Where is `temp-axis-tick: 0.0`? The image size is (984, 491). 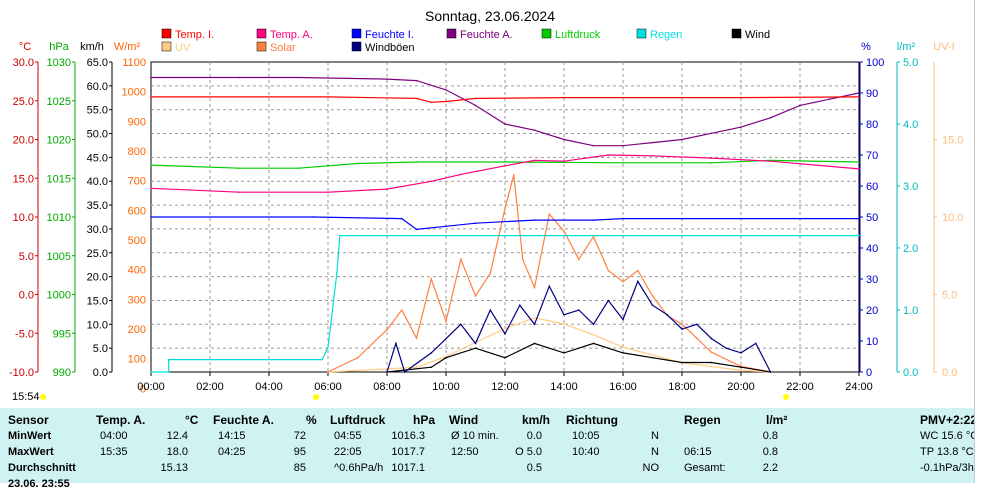 temp-axis-tick: 0.0 is located at coordinates (26, 296).